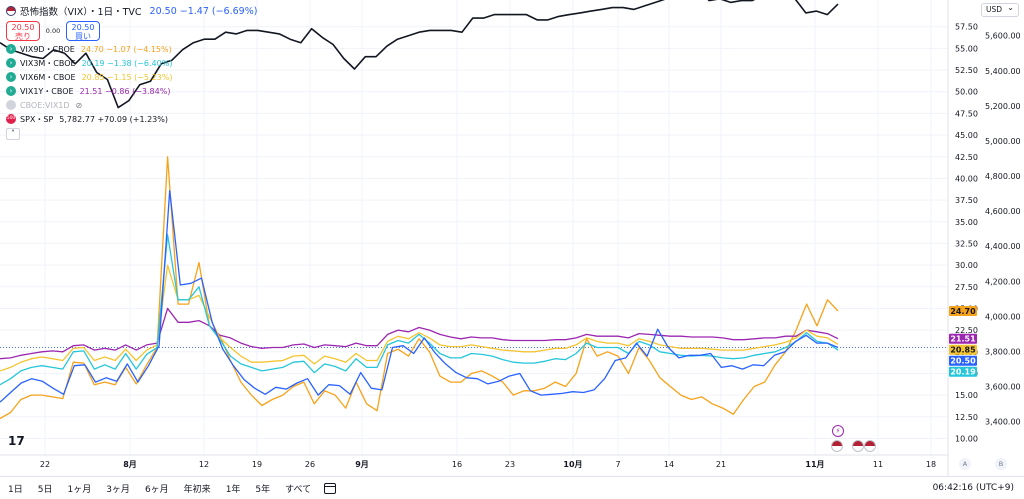  What do you see at coordinates (966, 92) in the screenshot?
I see `left-axis-tick-label: 50.00` at bounding box center [966, 92].